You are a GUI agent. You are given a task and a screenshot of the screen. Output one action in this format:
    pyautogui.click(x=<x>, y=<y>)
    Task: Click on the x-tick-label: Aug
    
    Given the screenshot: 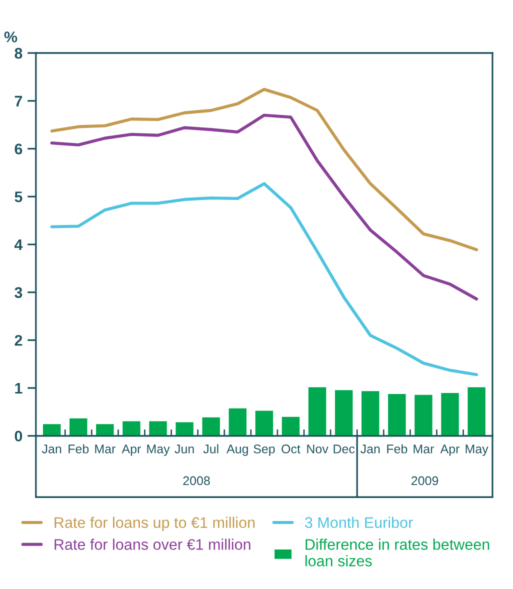 What is the action you would take?
    pyautogui.click(x=237, y=450)
    